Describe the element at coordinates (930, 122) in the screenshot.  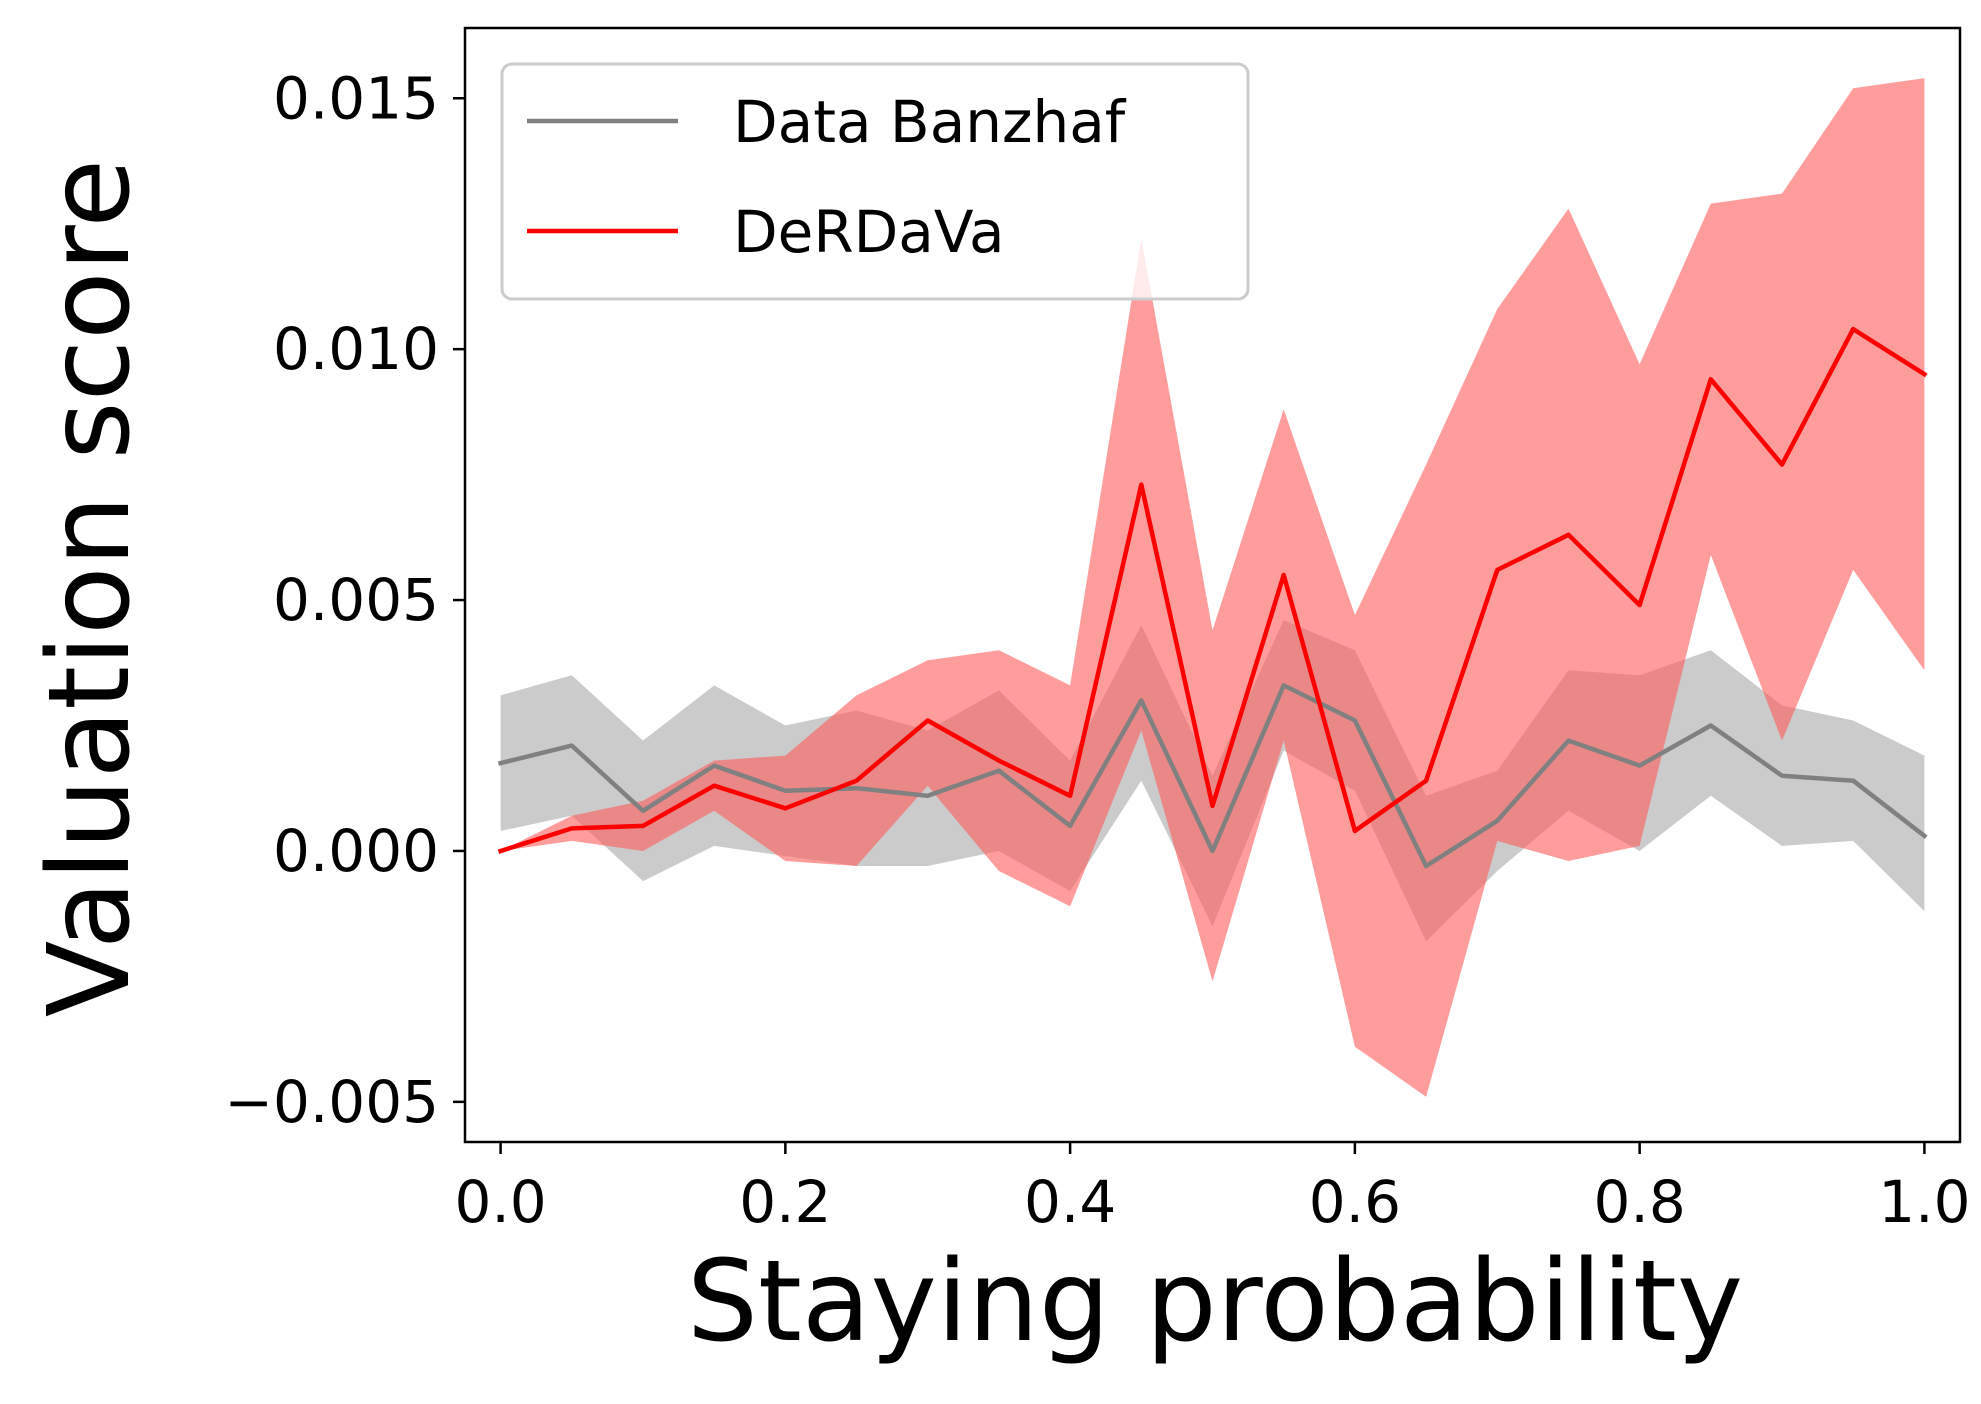
I see `legend-label-0: Data Banzhaf` at that location.